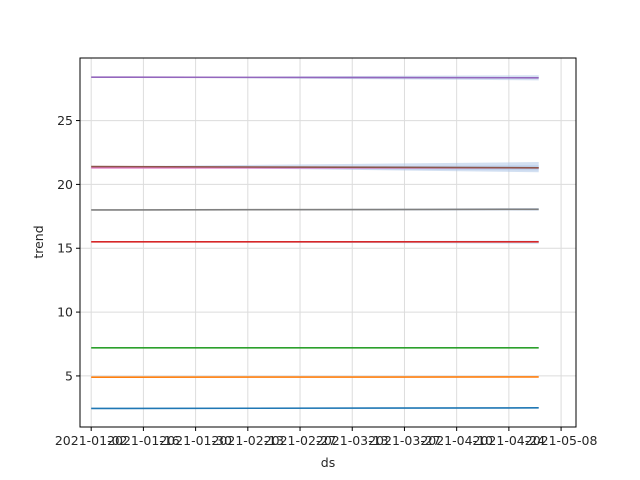  What do you see at coordinates (509, 440) in the screenshot?
I see `x-tick-label: 2021-04-24` at bounding box center [509, 440].